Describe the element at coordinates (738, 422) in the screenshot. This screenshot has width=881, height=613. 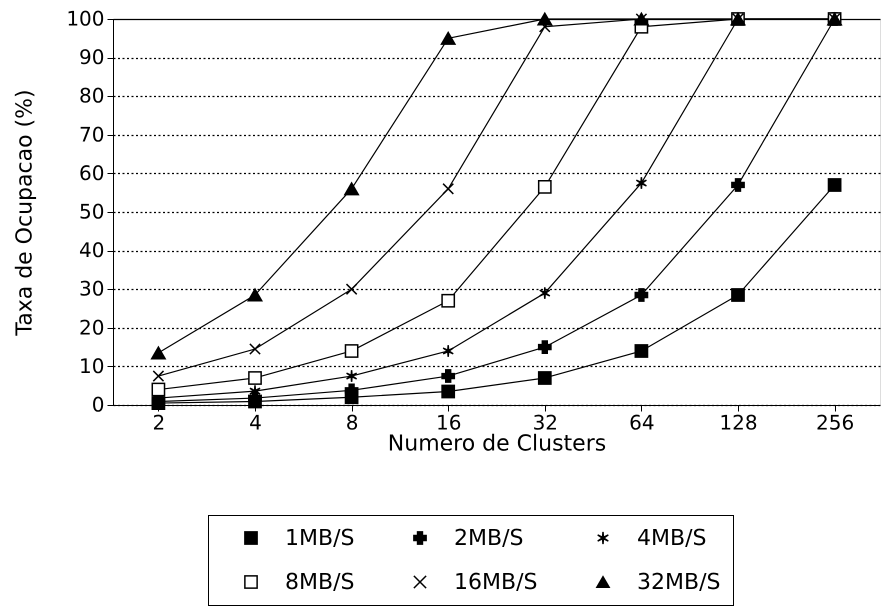
I see `x-tick-label: 128` at that location.